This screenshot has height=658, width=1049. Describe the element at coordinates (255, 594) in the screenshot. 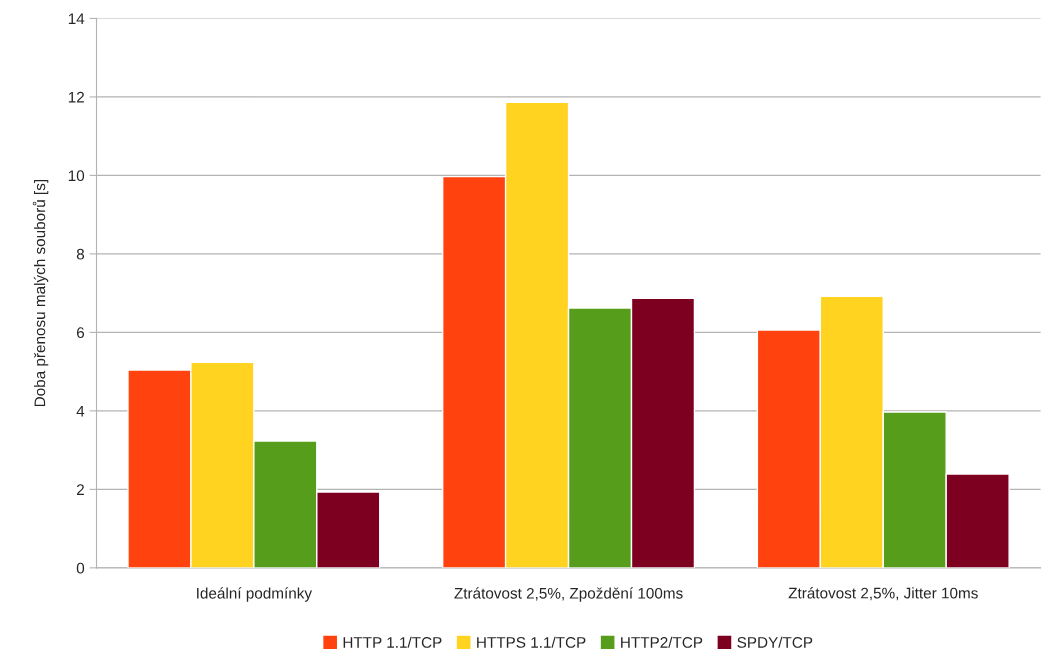

I see `x-tick-label: Ideální podmínky` at that location.